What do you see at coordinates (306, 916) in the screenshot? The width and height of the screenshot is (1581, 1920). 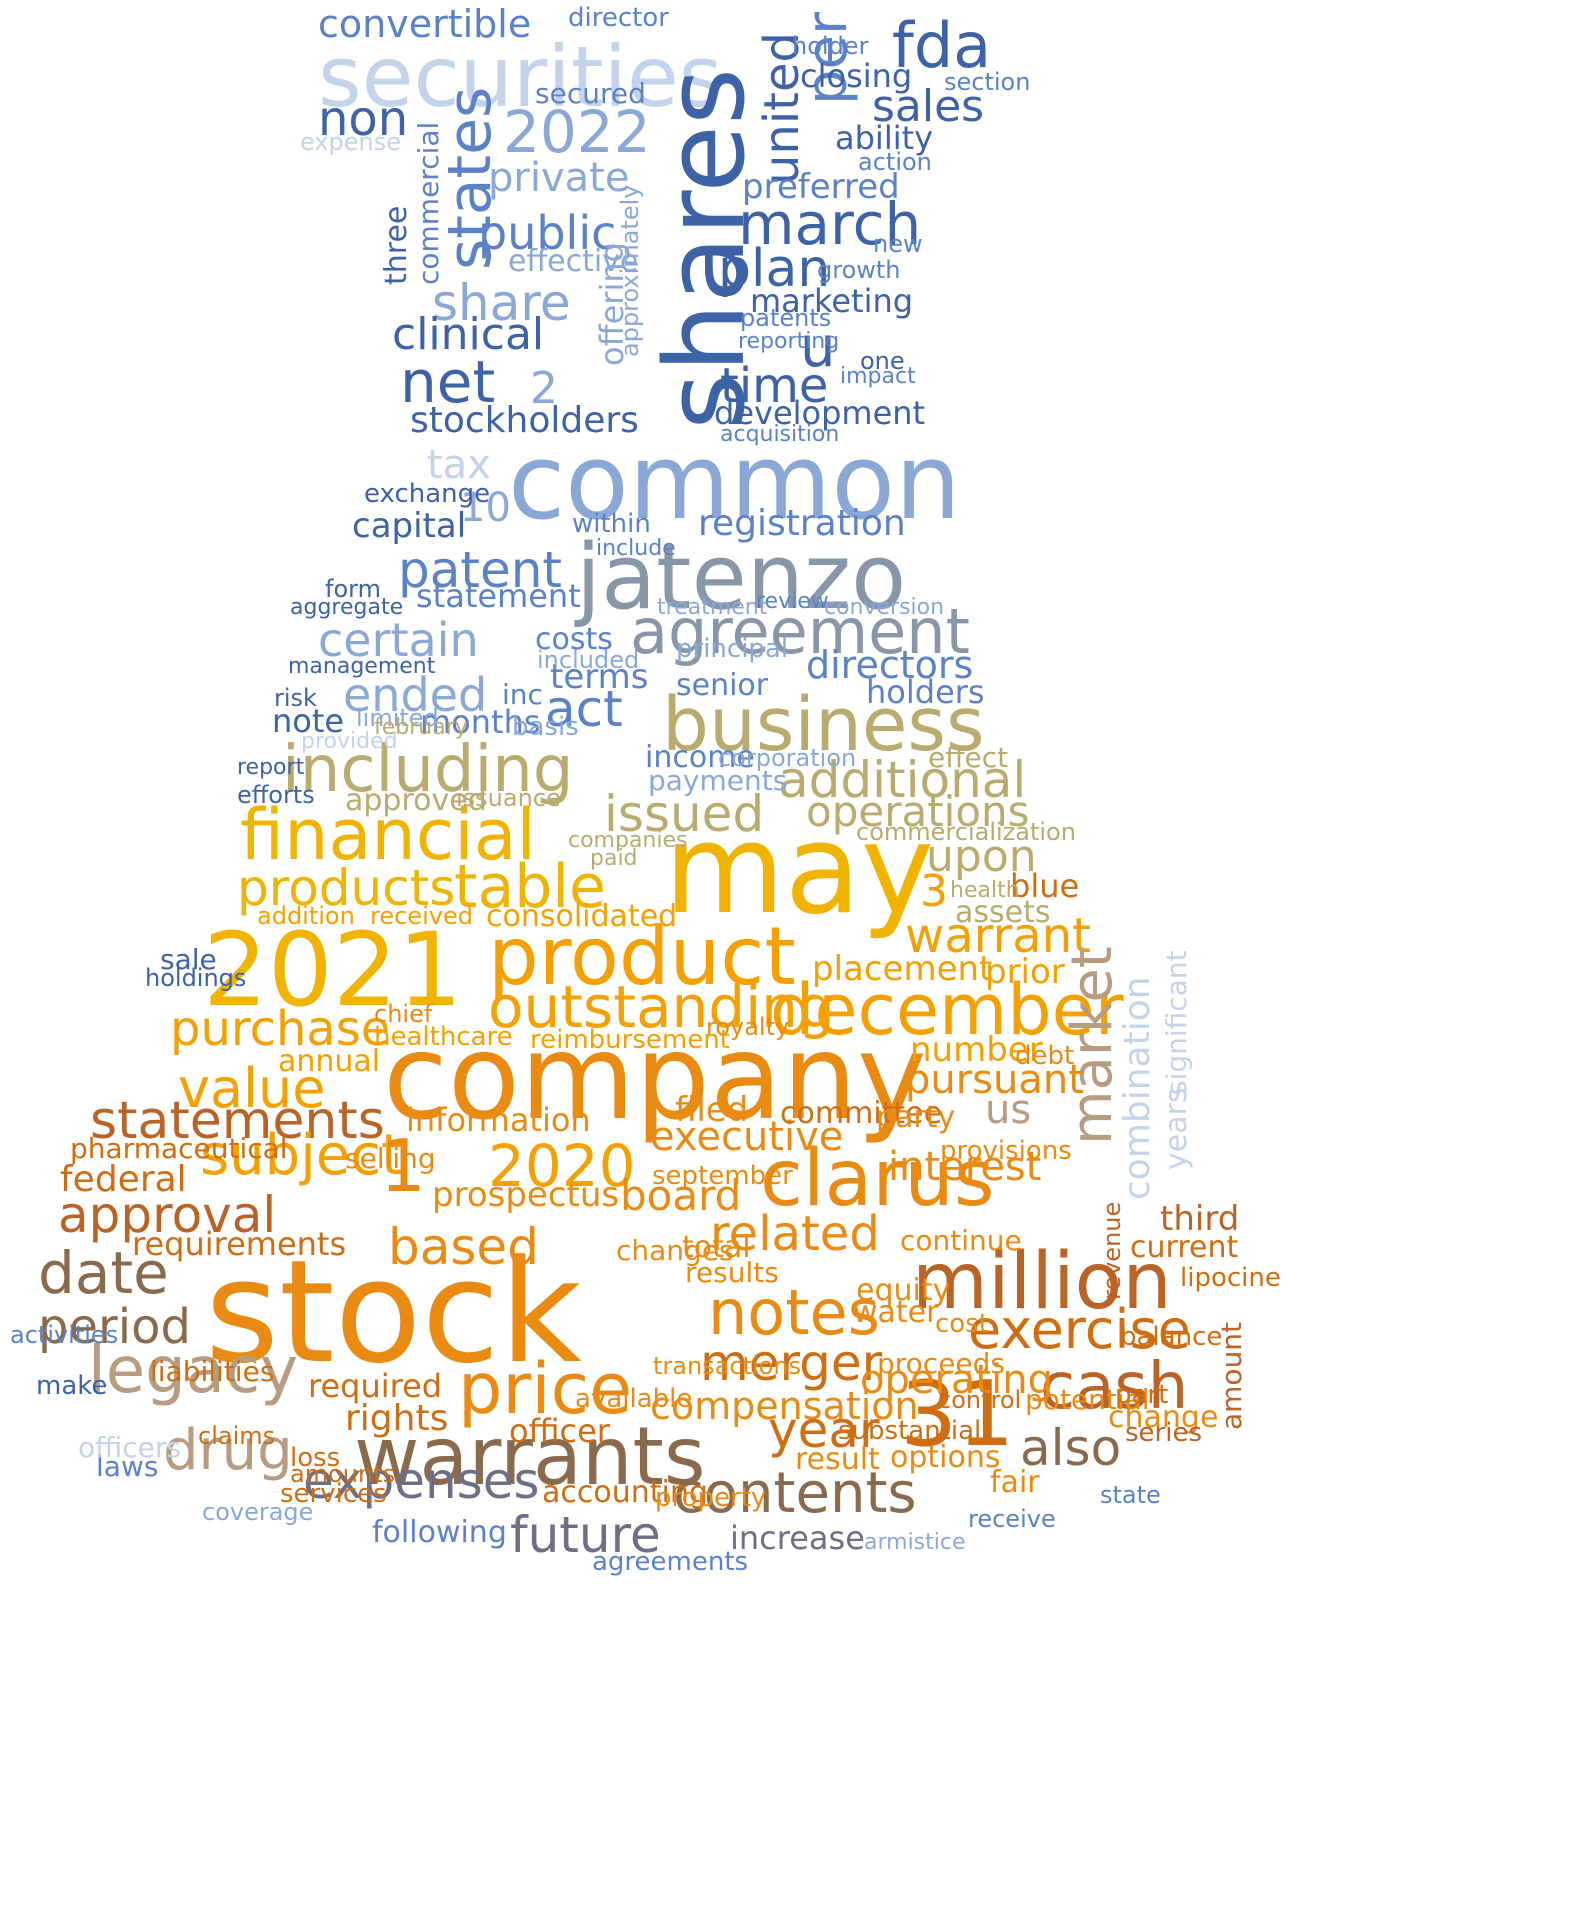 I see `word-192: addition` at bounding box center [306, 916].